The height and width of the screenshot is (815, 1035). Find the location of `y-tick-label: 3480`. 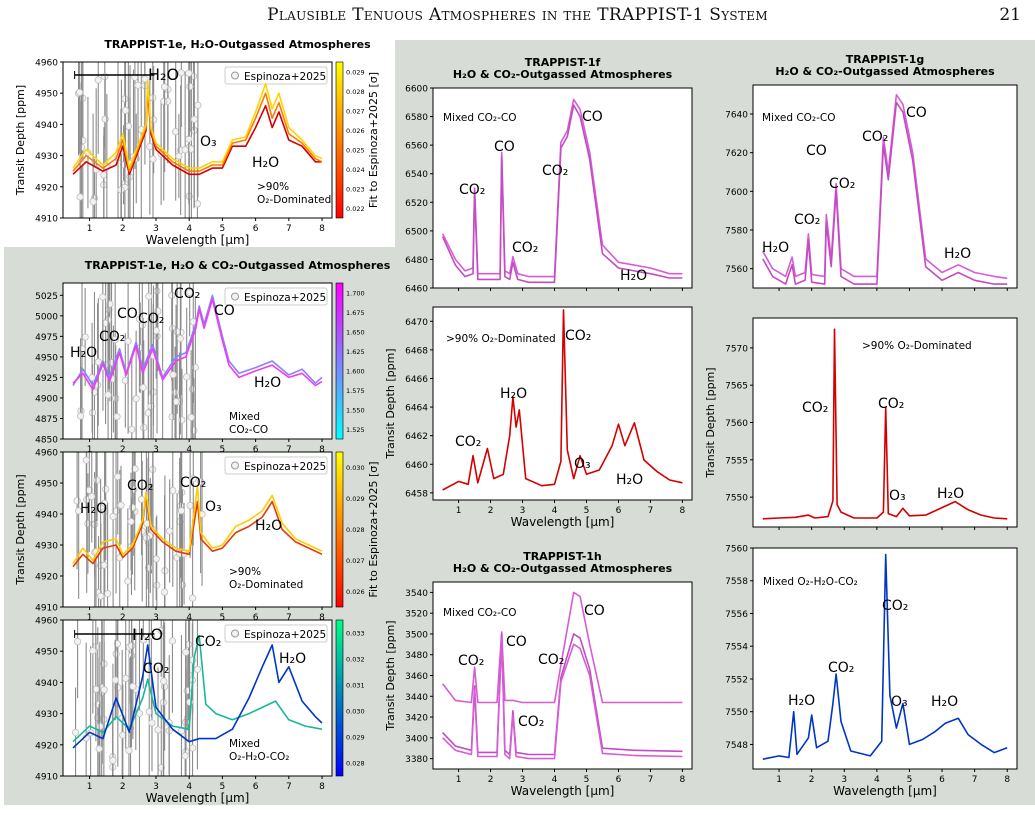

y-tick-label: 3480 is located at coordinates (416, 656).